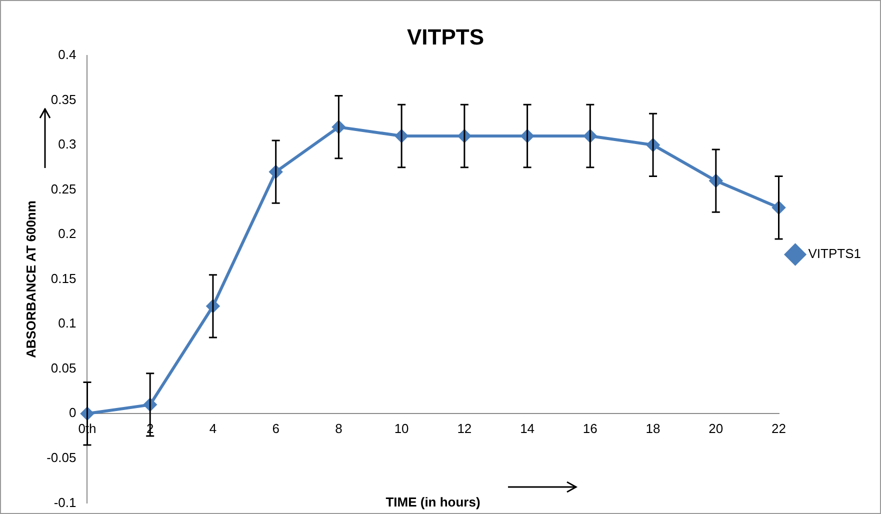  What do you see at coordinates (61, 457) in the screenshot?
I see `y-tick-label: -0.05` at bounding box center [61, 457].